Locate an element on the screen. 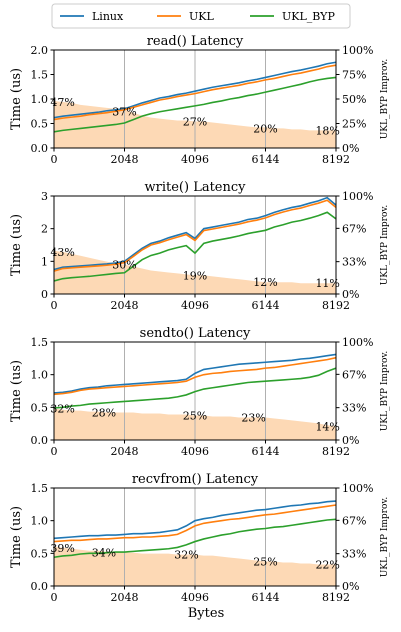  legend-frame is located at coordinates (201, 16).